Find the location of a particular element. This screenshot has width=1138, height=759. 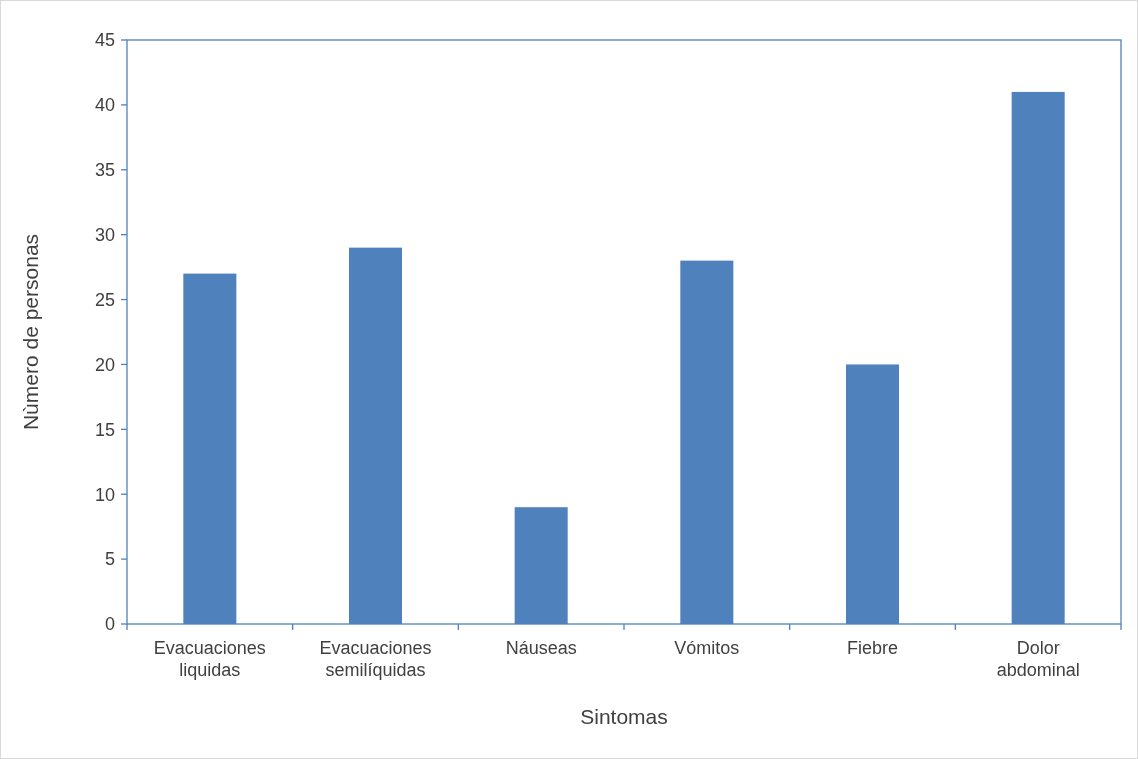

y-tick-label: 45 is located at coordinates (104, 40).